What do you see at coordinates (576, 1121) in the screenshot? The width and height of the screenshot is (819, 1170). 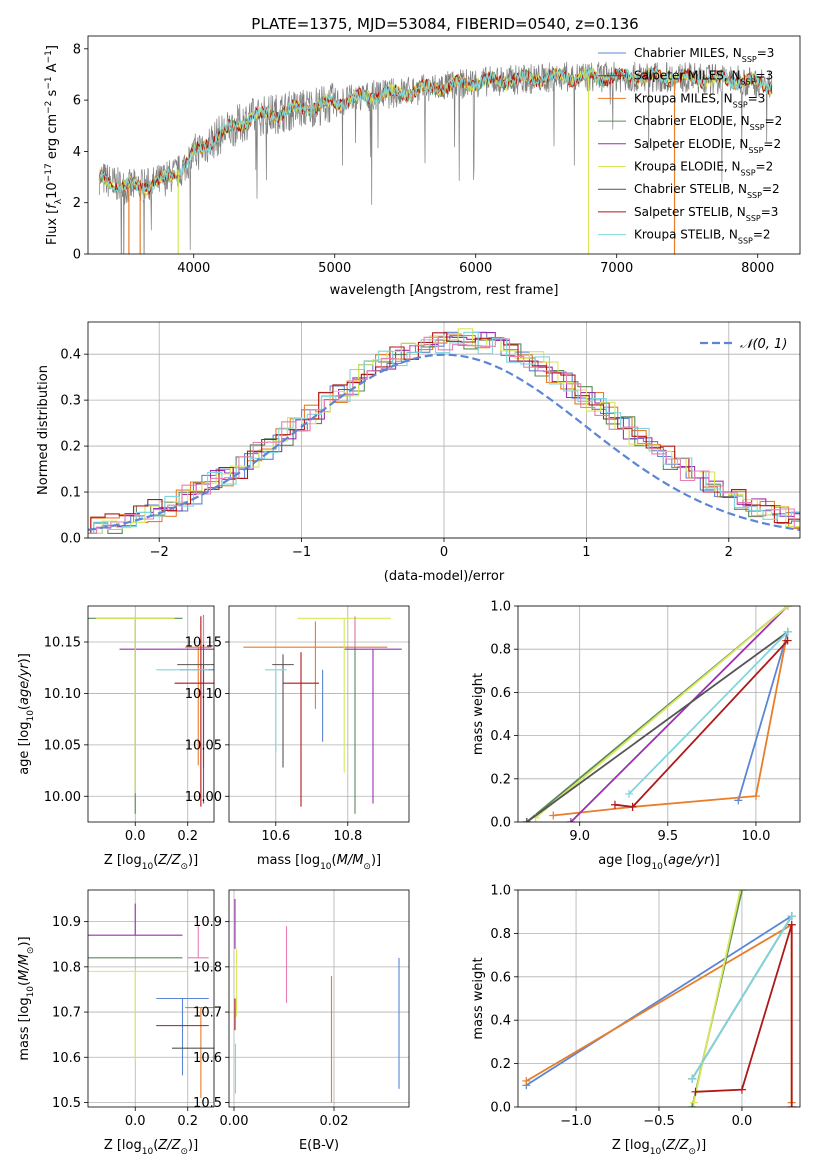 I see `x-tick-label: −1.0` at bounding box center [576, 1121].